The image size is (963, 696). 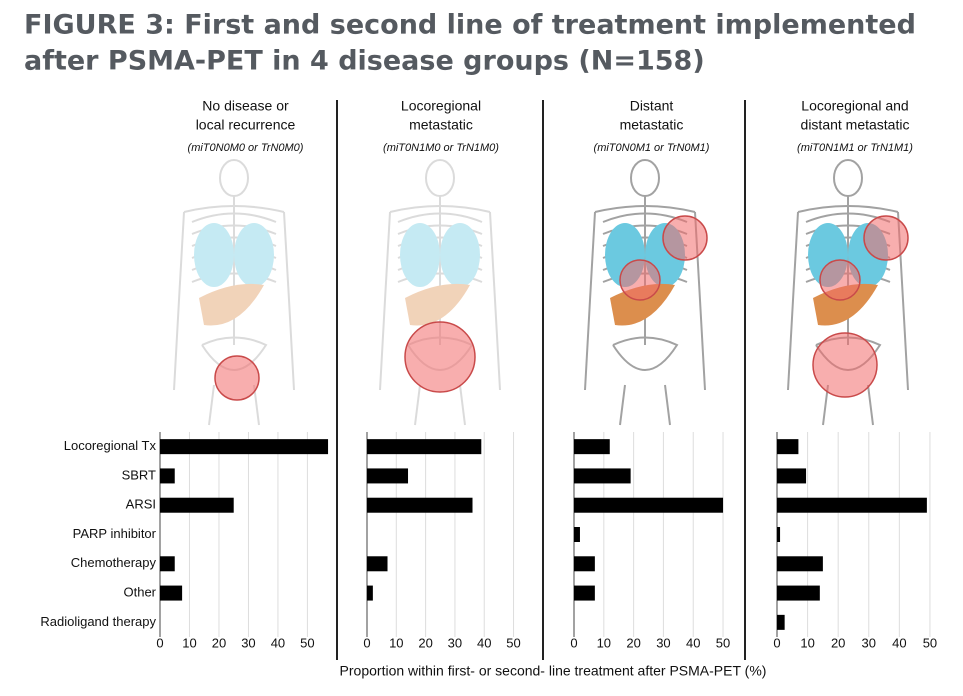 I want to click on panel-title: distant metastatic, so click(x=855, y=125).